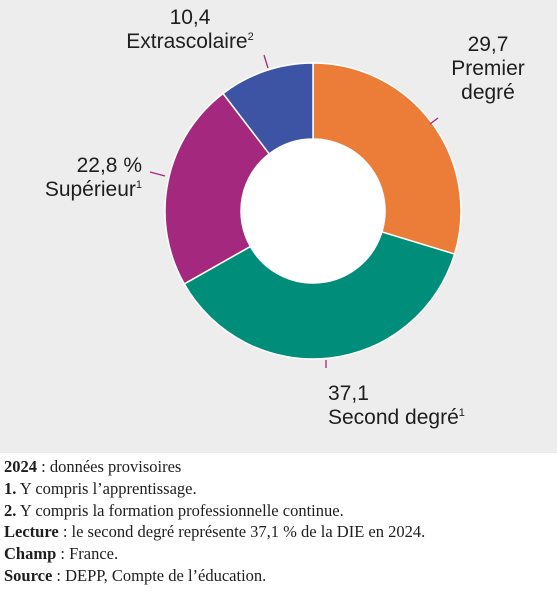 The width and height of the screenshot is (557, 609). What do you see at coordinates (313, 211) in the screenshot?
I see `donut-hole` at bounding box center [313, 211].